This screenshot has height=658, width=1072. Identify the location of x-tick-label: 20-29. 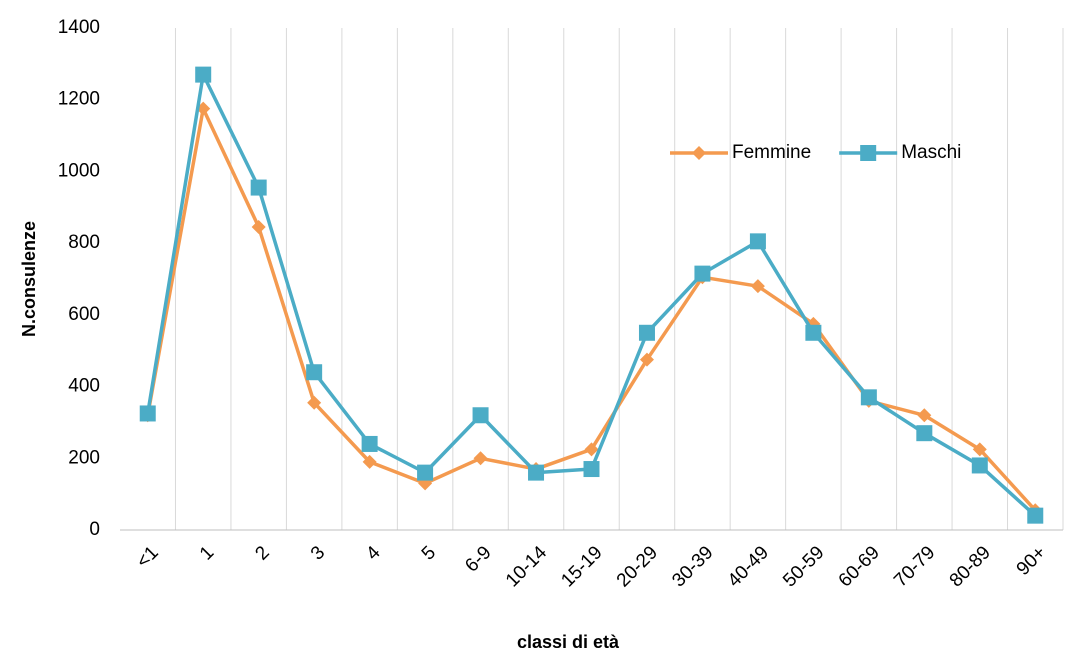
(637, 566).